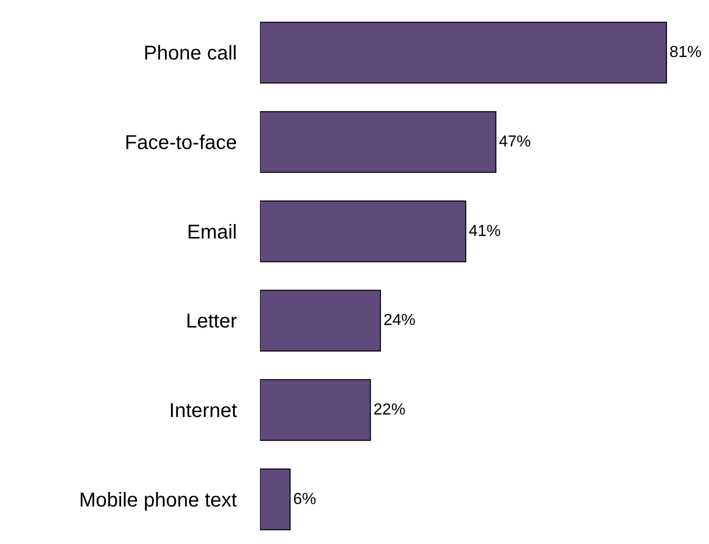 The image size is (709, 544). I want to click on y-tick-label: Face-to-face, so click(180, 143).